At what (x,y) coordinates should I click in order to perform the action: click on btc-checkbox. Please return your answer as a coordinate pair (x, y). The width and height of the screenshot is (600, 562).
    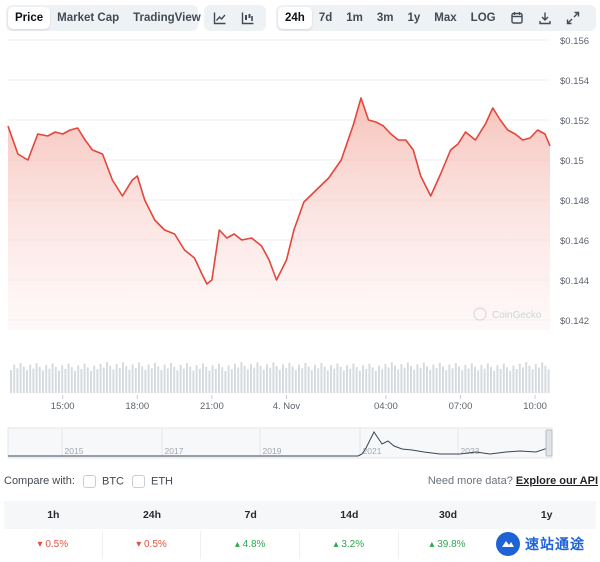
    Looking at the image, I should click on (89, 481).